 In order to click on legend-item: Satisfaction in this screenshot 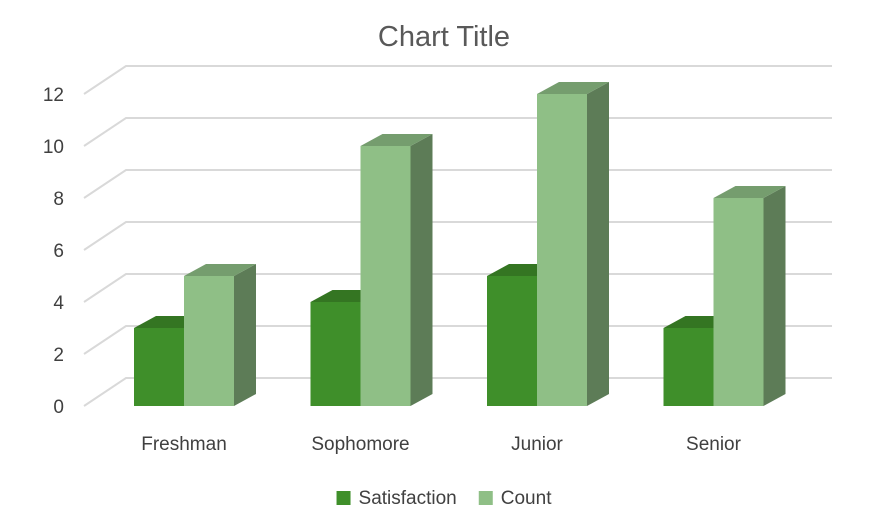, I will do `click(396, 498)`.